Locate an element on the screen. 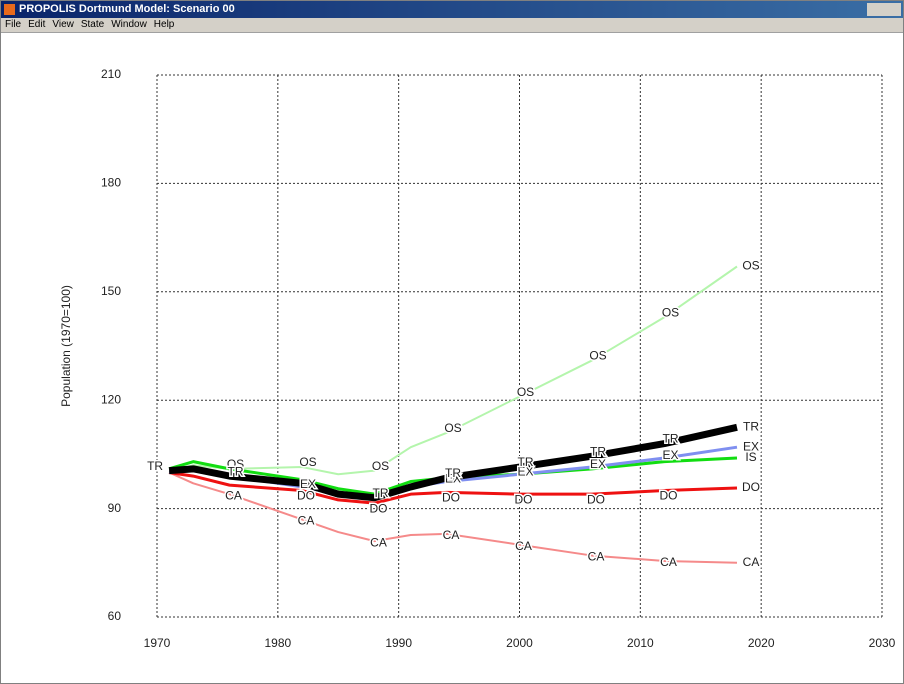 This screenshot has width=904, height=684. menu-item: Help is located at coordinates (164, 24).